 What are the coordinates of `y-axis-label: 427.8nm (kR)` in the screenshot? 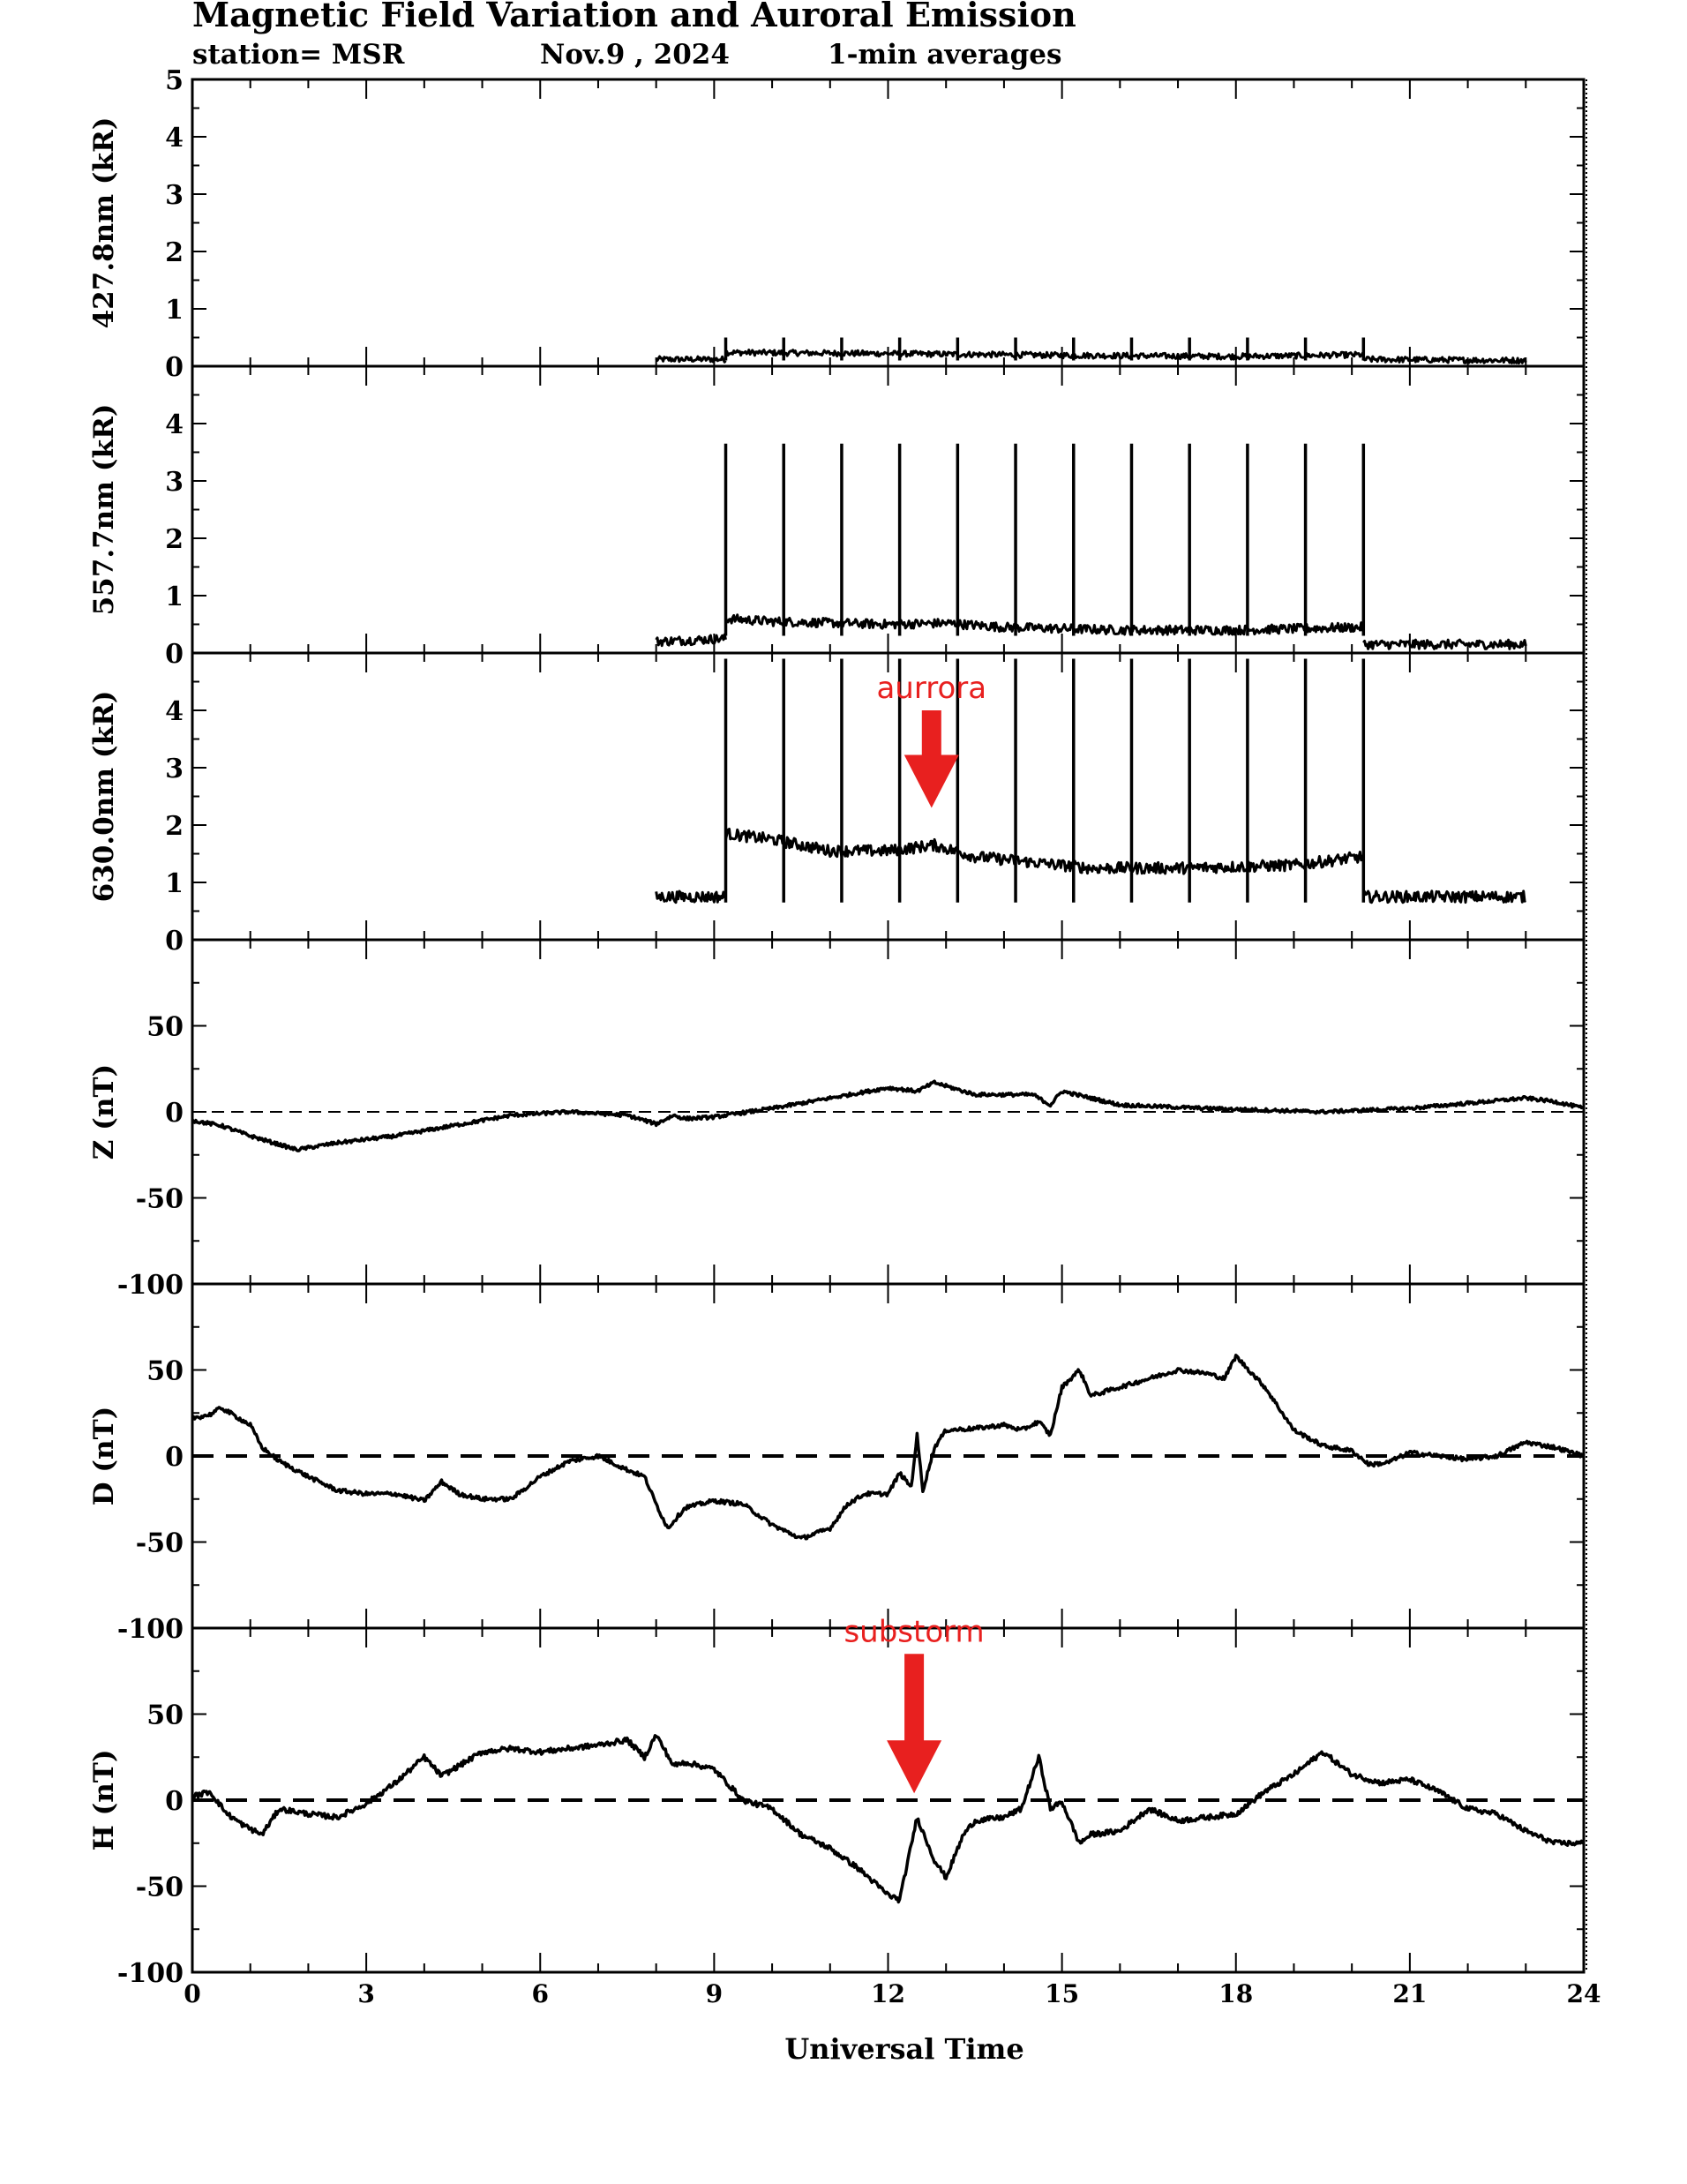 It's located at (104, 223).